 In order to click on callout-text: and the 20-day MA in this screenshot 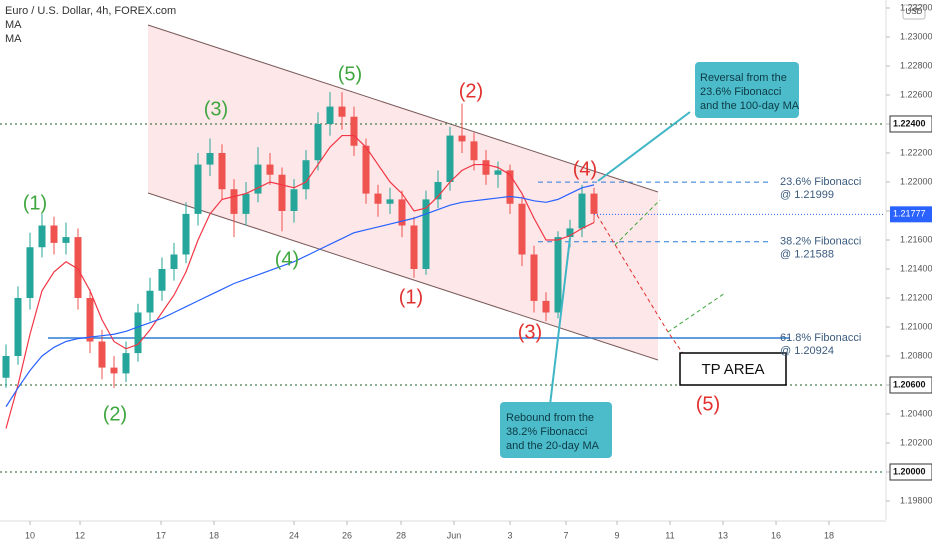, I will do `click(553, 446)`.